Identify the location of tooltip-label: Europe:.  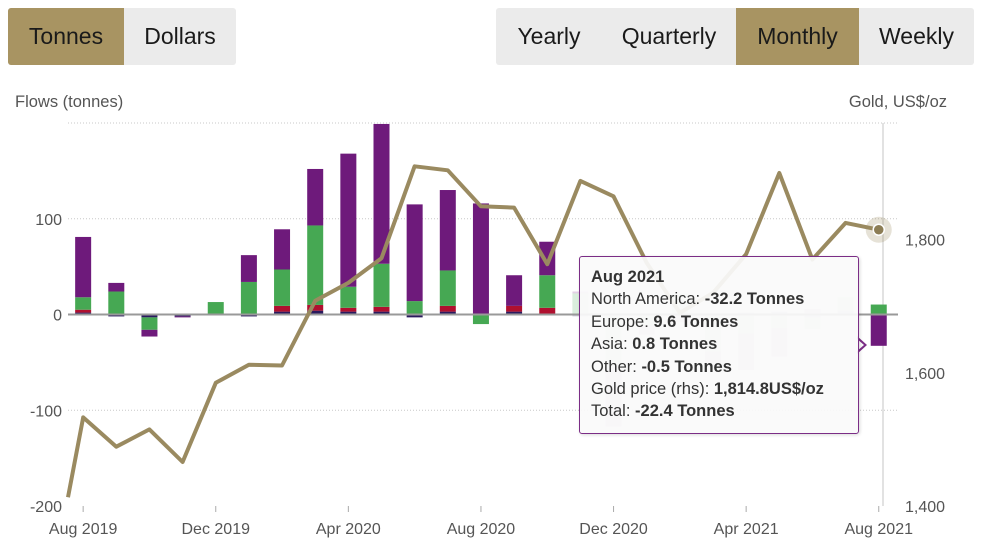
(622, 321).